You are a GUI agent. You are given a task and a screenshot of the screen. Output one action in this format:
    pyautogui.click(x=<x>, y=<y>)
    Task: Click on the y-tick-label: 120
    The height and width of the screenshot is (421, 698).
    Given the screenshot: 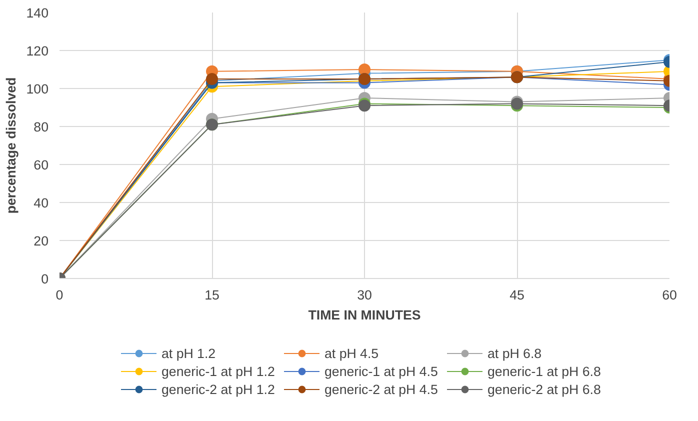 What is the action you would take?
    pyautogui.click(x=37, y=51)
    